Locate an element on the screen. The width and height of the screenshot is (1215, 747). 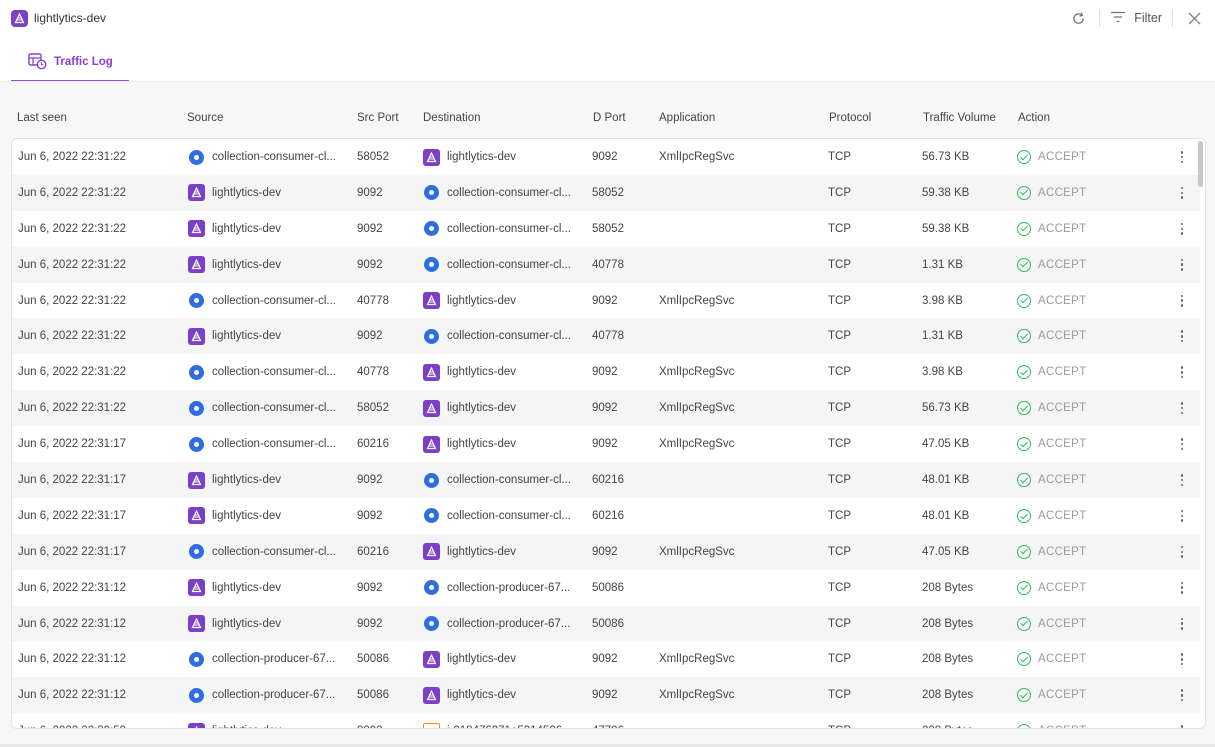
column-header-source: Source is located at coordinates (205, 118).